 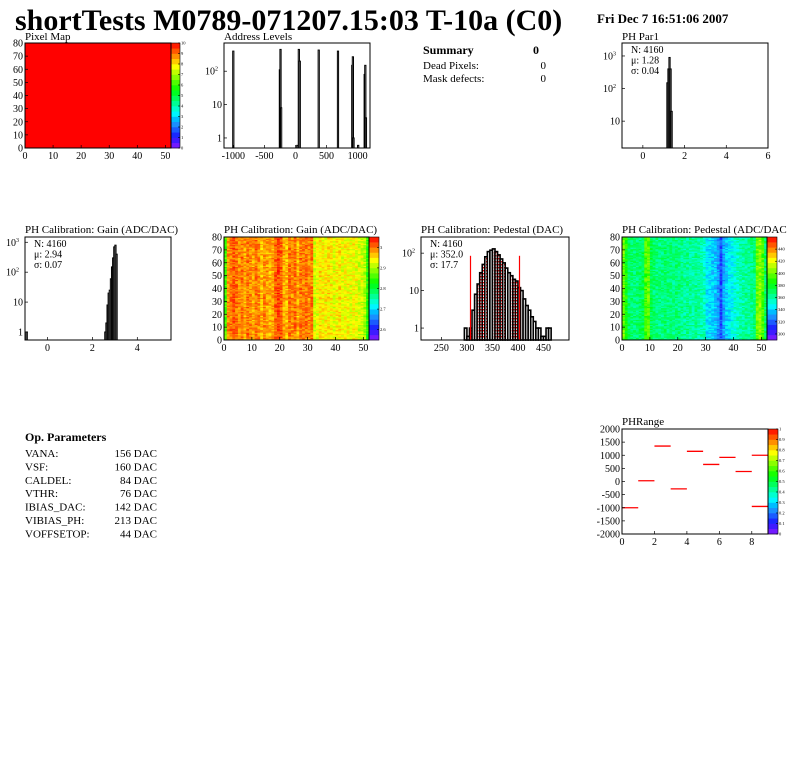 What do you see at coordinates (217, 263) in the screenshot?
I see `y-tick-label: 60` at bounding box center [217, 263].